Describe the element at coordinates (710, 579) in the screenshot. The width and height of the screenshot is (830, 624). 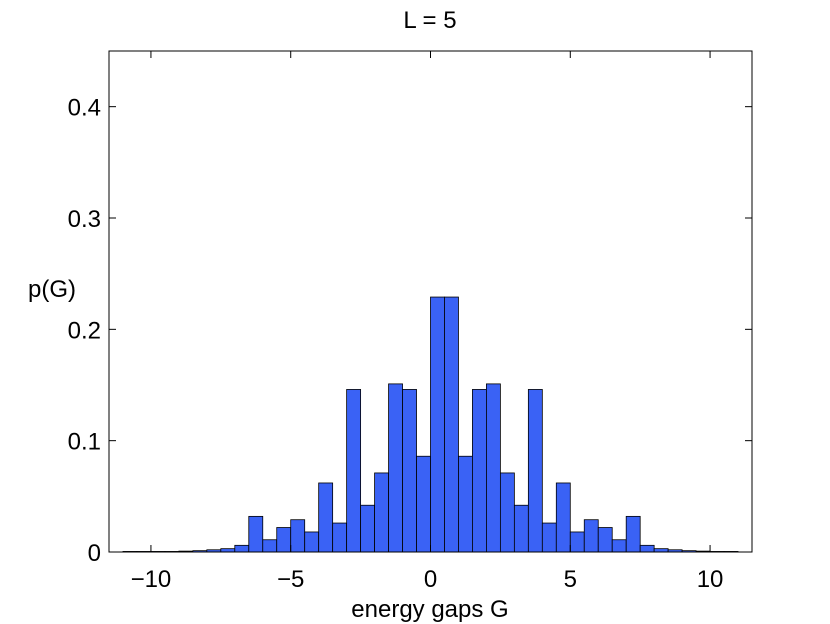
I see `x-tick-label: 10` at that location.